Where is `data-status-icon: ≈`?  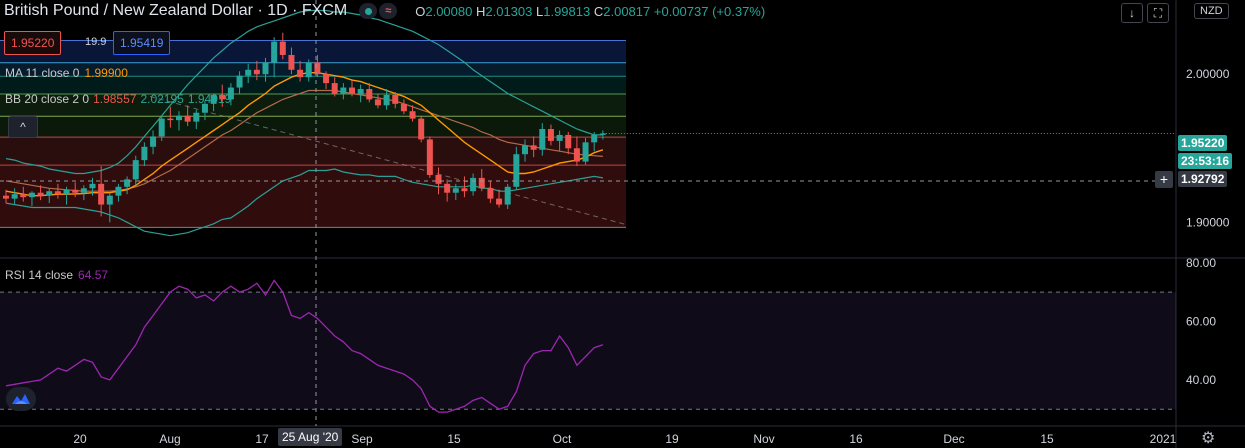
data-status-icon: ≈ is located at coordinates (388, 11).